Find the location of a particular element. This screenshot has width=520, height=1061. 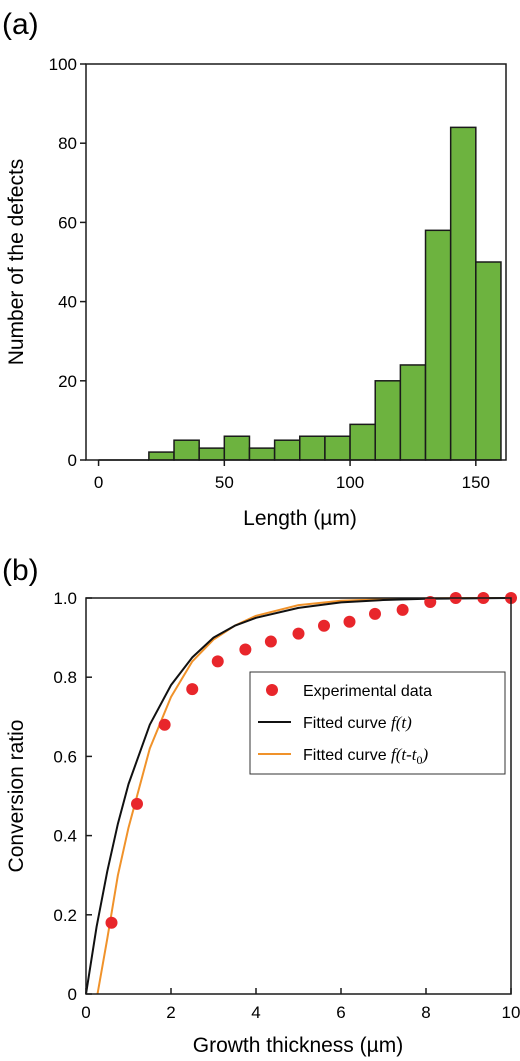

conversion-y-tick-label: 0.8 is located at coordinates (65, 677).